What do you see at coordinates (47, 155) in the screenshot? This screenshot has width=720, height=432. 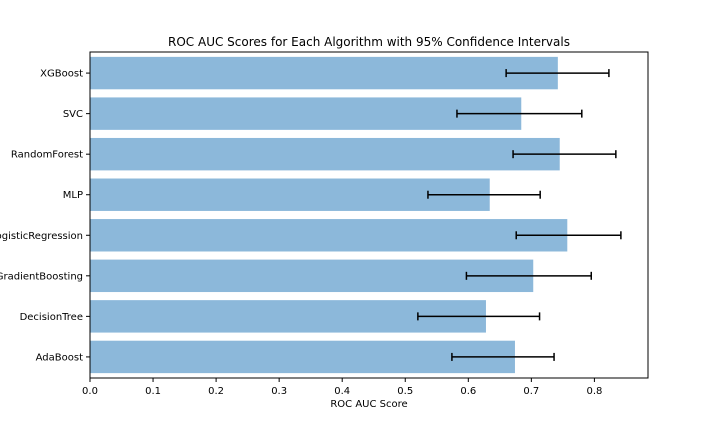 I see `y-tick-label: RandomForest` at bounding box center [47, 155].